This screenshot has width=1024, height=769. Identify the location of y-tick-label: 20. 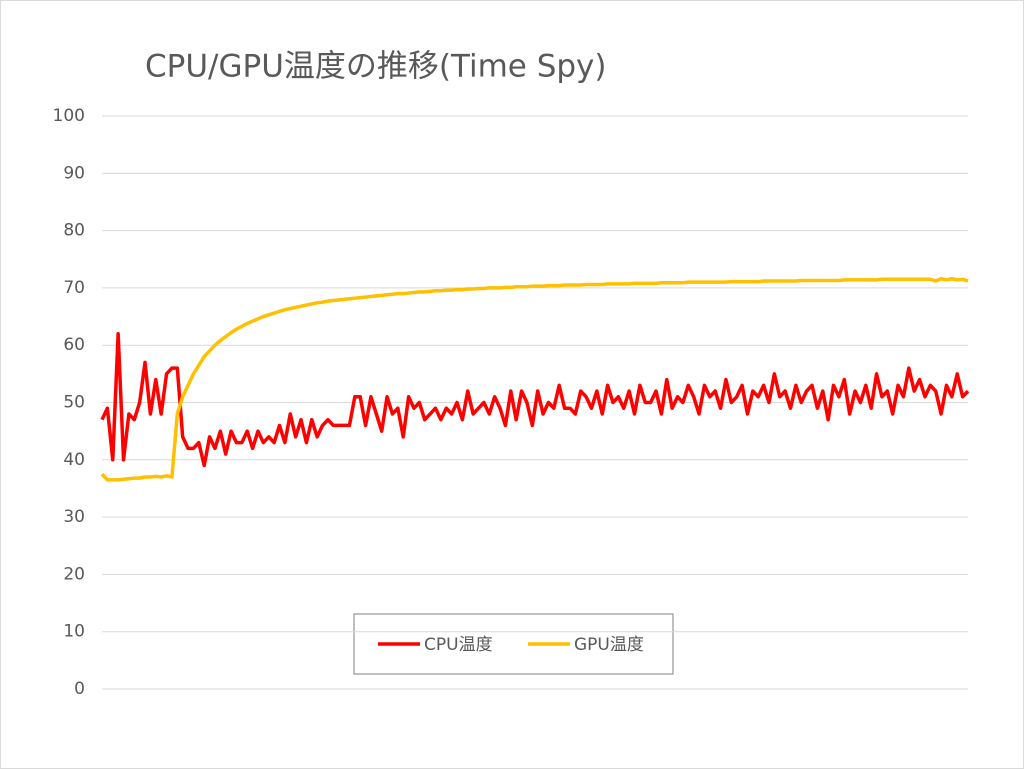
(74, 574).